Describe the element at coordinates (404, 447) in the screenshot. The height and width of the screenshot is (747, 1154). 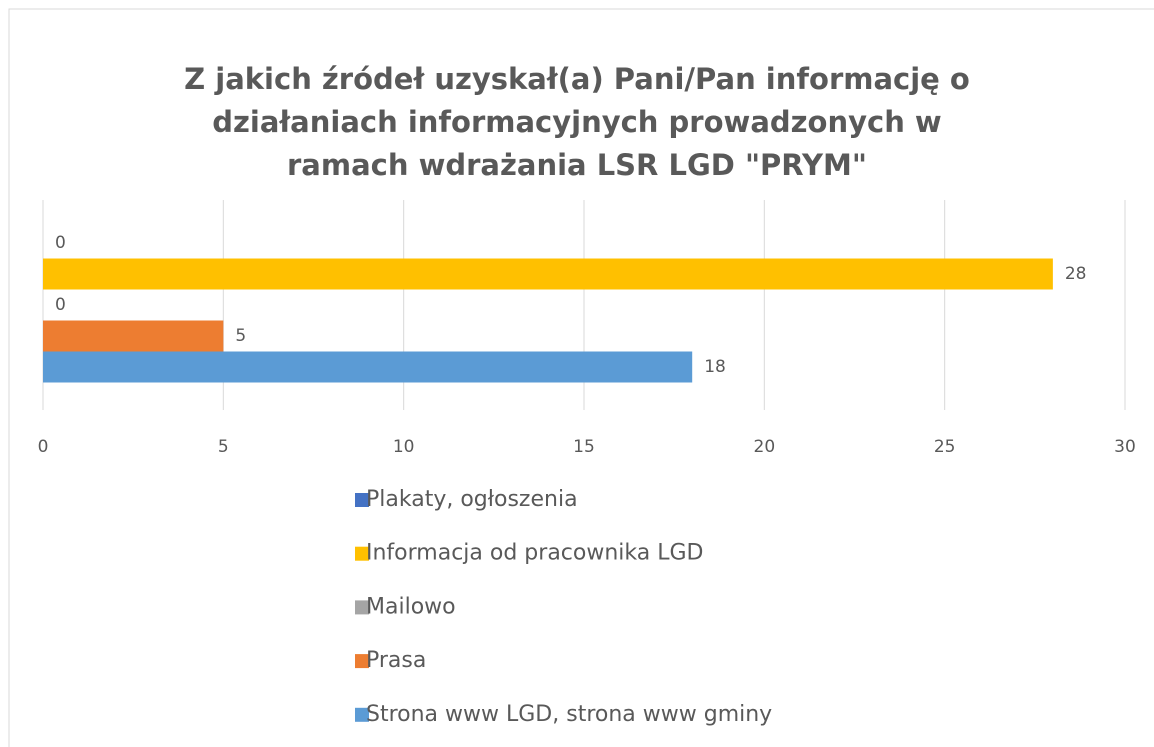
I see `x-tick-label: 10` at that location.